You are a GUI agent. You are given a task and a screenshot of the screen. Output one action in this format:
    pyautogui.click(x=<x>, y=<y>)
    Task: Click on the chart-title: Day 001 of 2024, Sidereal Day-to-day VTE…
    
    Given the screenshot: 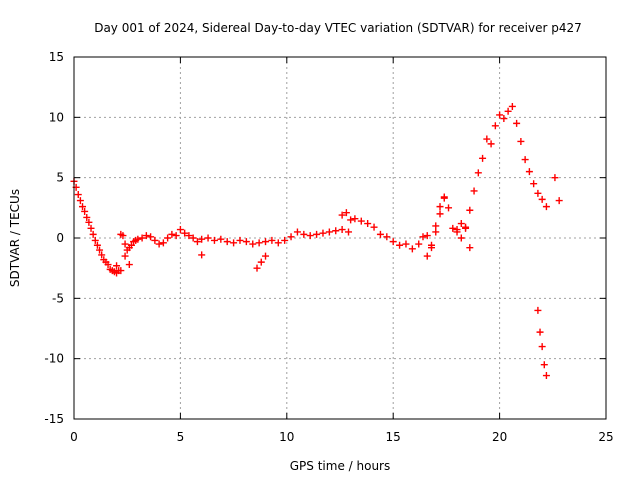 What is the action you would take?
    pyautogui.click(x=338, y=28)
    